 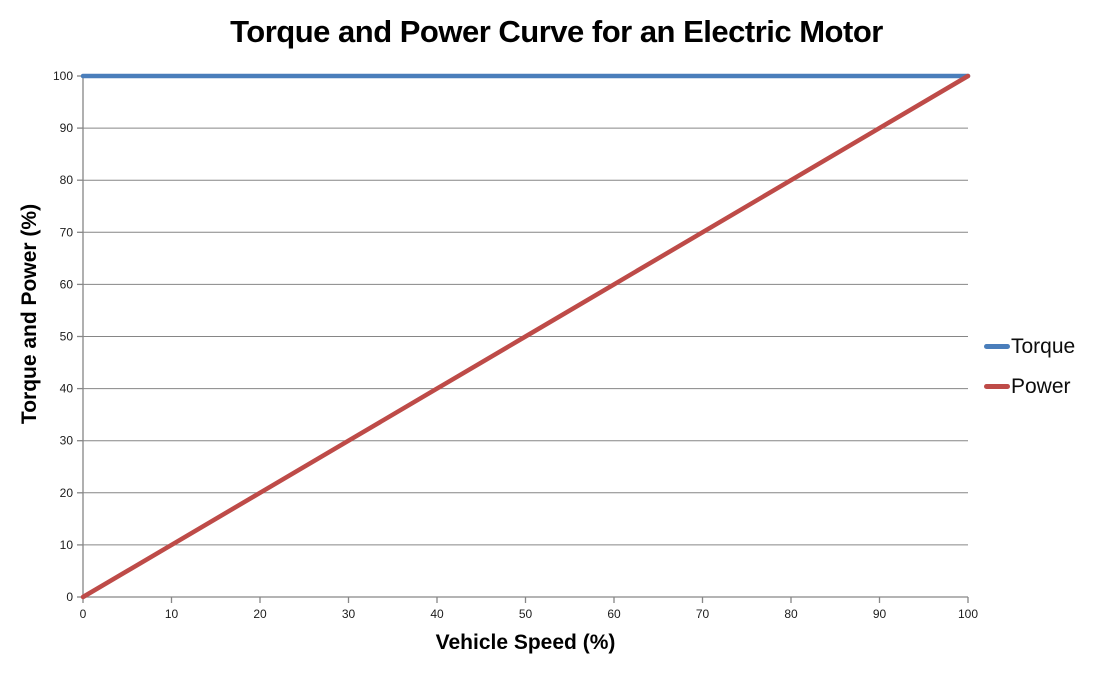 What do you see at coordinates (997, 386) in the screenshot?
I see `power-line-marker-icon` at bounding box center [997, 386].